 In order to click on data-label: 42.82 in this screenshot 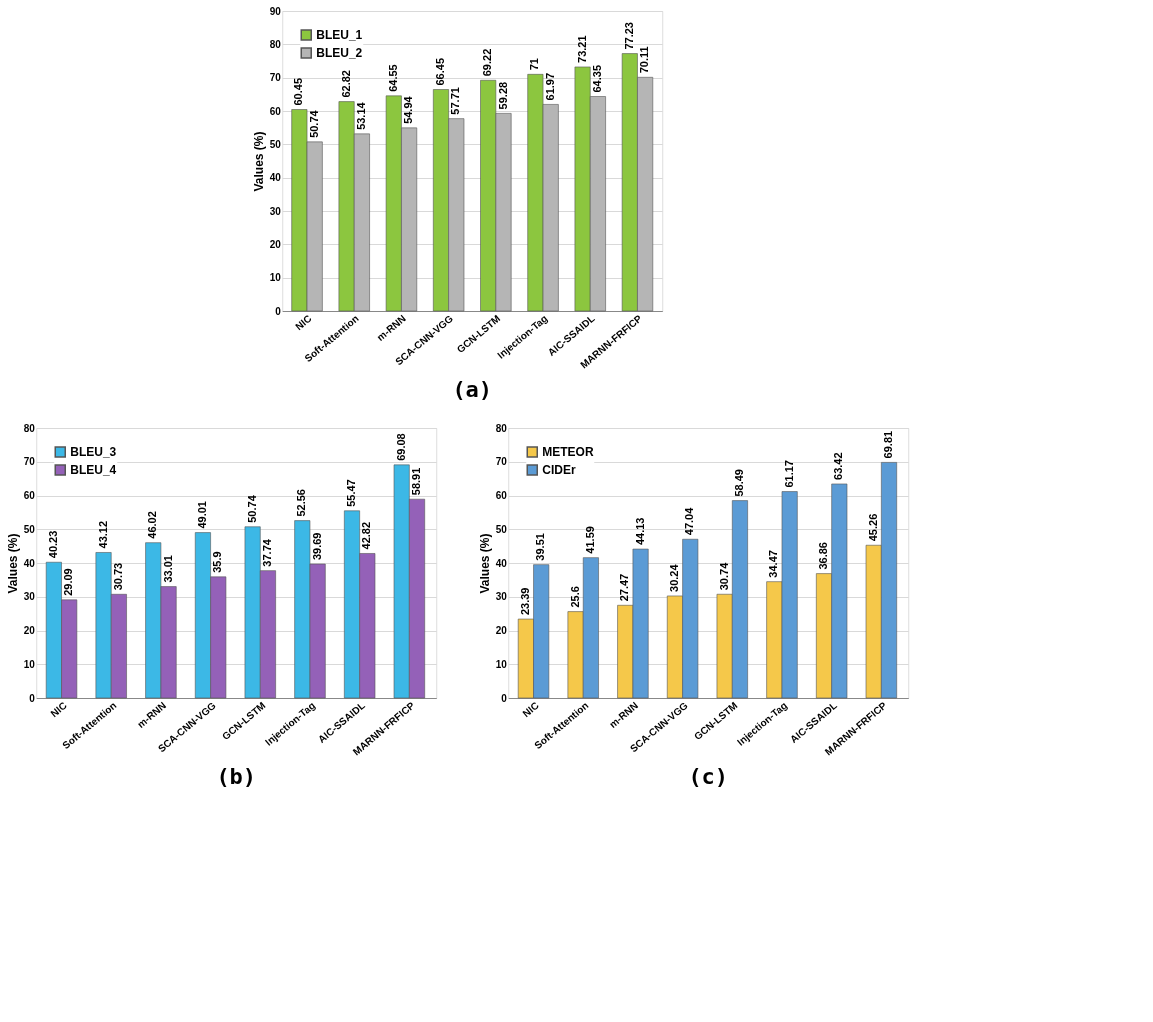, I will do `click(366, 535)`.